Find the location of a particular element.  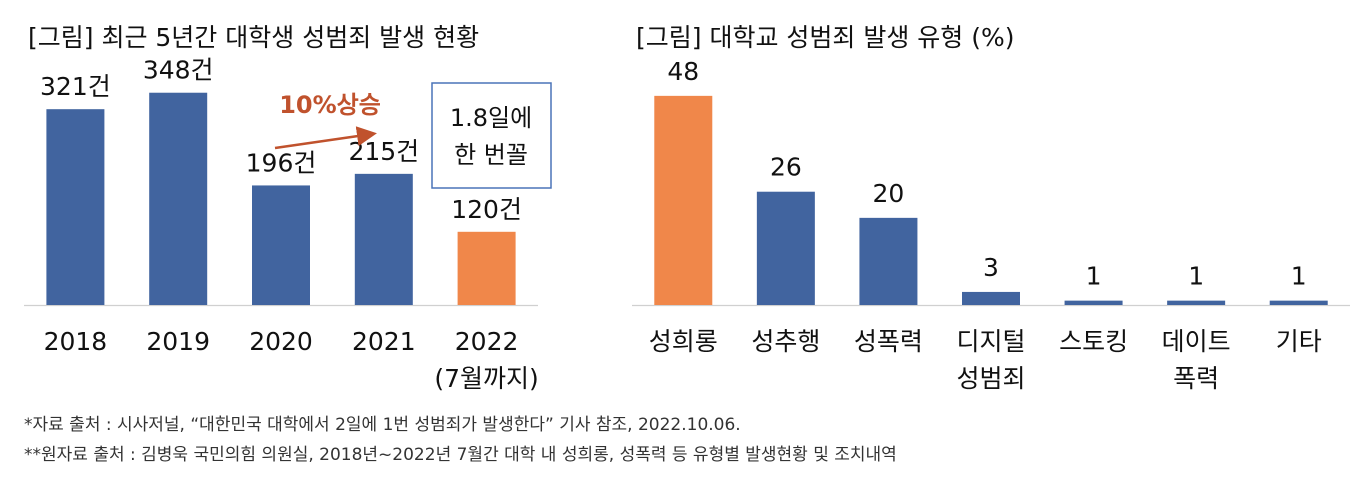

right-value-label-2: 26 is located at coordinates (786, 167).